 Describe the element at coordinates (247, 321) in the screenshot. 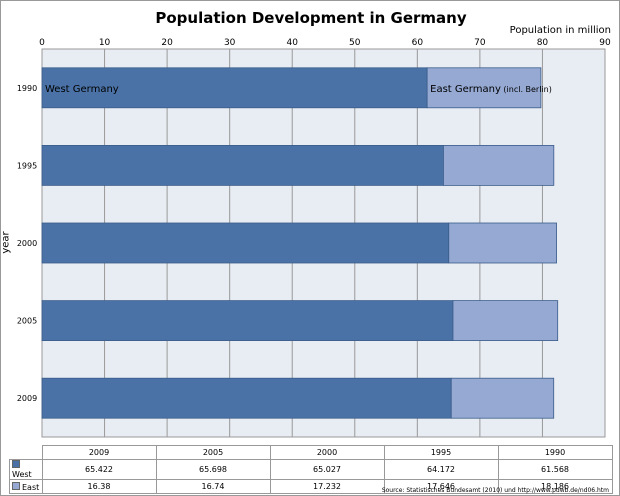

I see `bar-west-2005` at that location.